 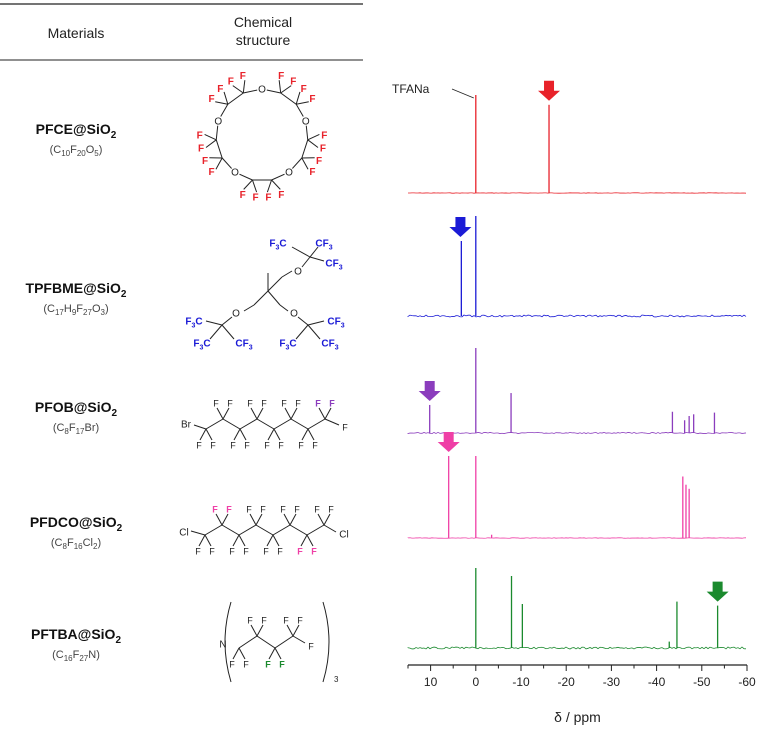 What do you see at coordinates (236, 314) in the screenshot?
I see `atom-label: O` at bounding box center [236, 314].